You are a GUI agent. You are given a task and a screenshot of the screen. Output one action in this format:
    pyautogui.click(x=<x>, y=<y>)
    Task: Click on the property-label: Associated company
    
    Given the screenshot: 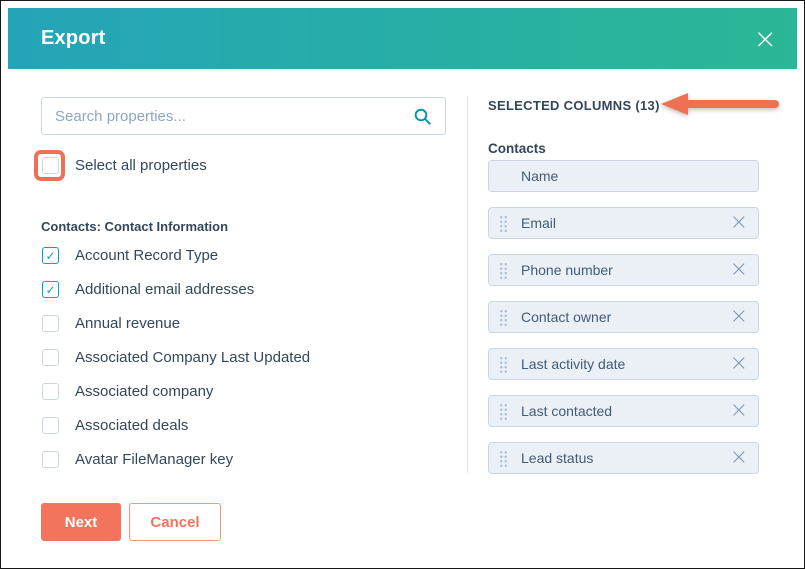 What is the action you would take?
    pyautogui.click(x=144, y=391)
    